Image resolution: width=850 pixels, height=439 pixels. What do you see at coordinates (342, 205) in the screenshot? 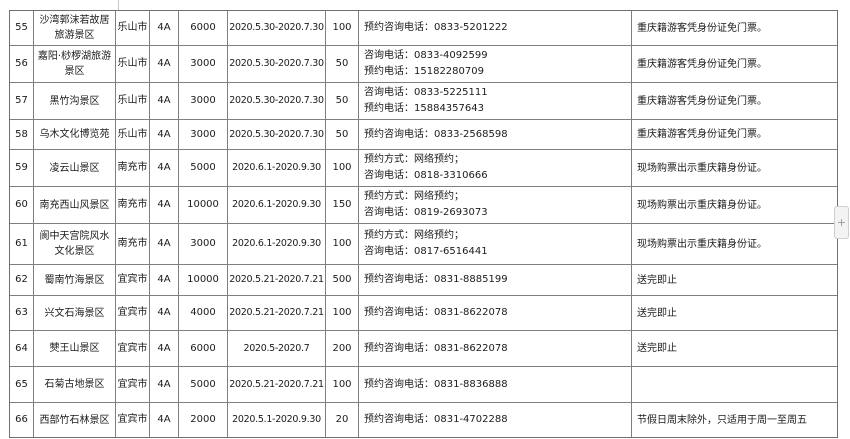
I see `daily-limit: 150` at bounding box center [342, 205].